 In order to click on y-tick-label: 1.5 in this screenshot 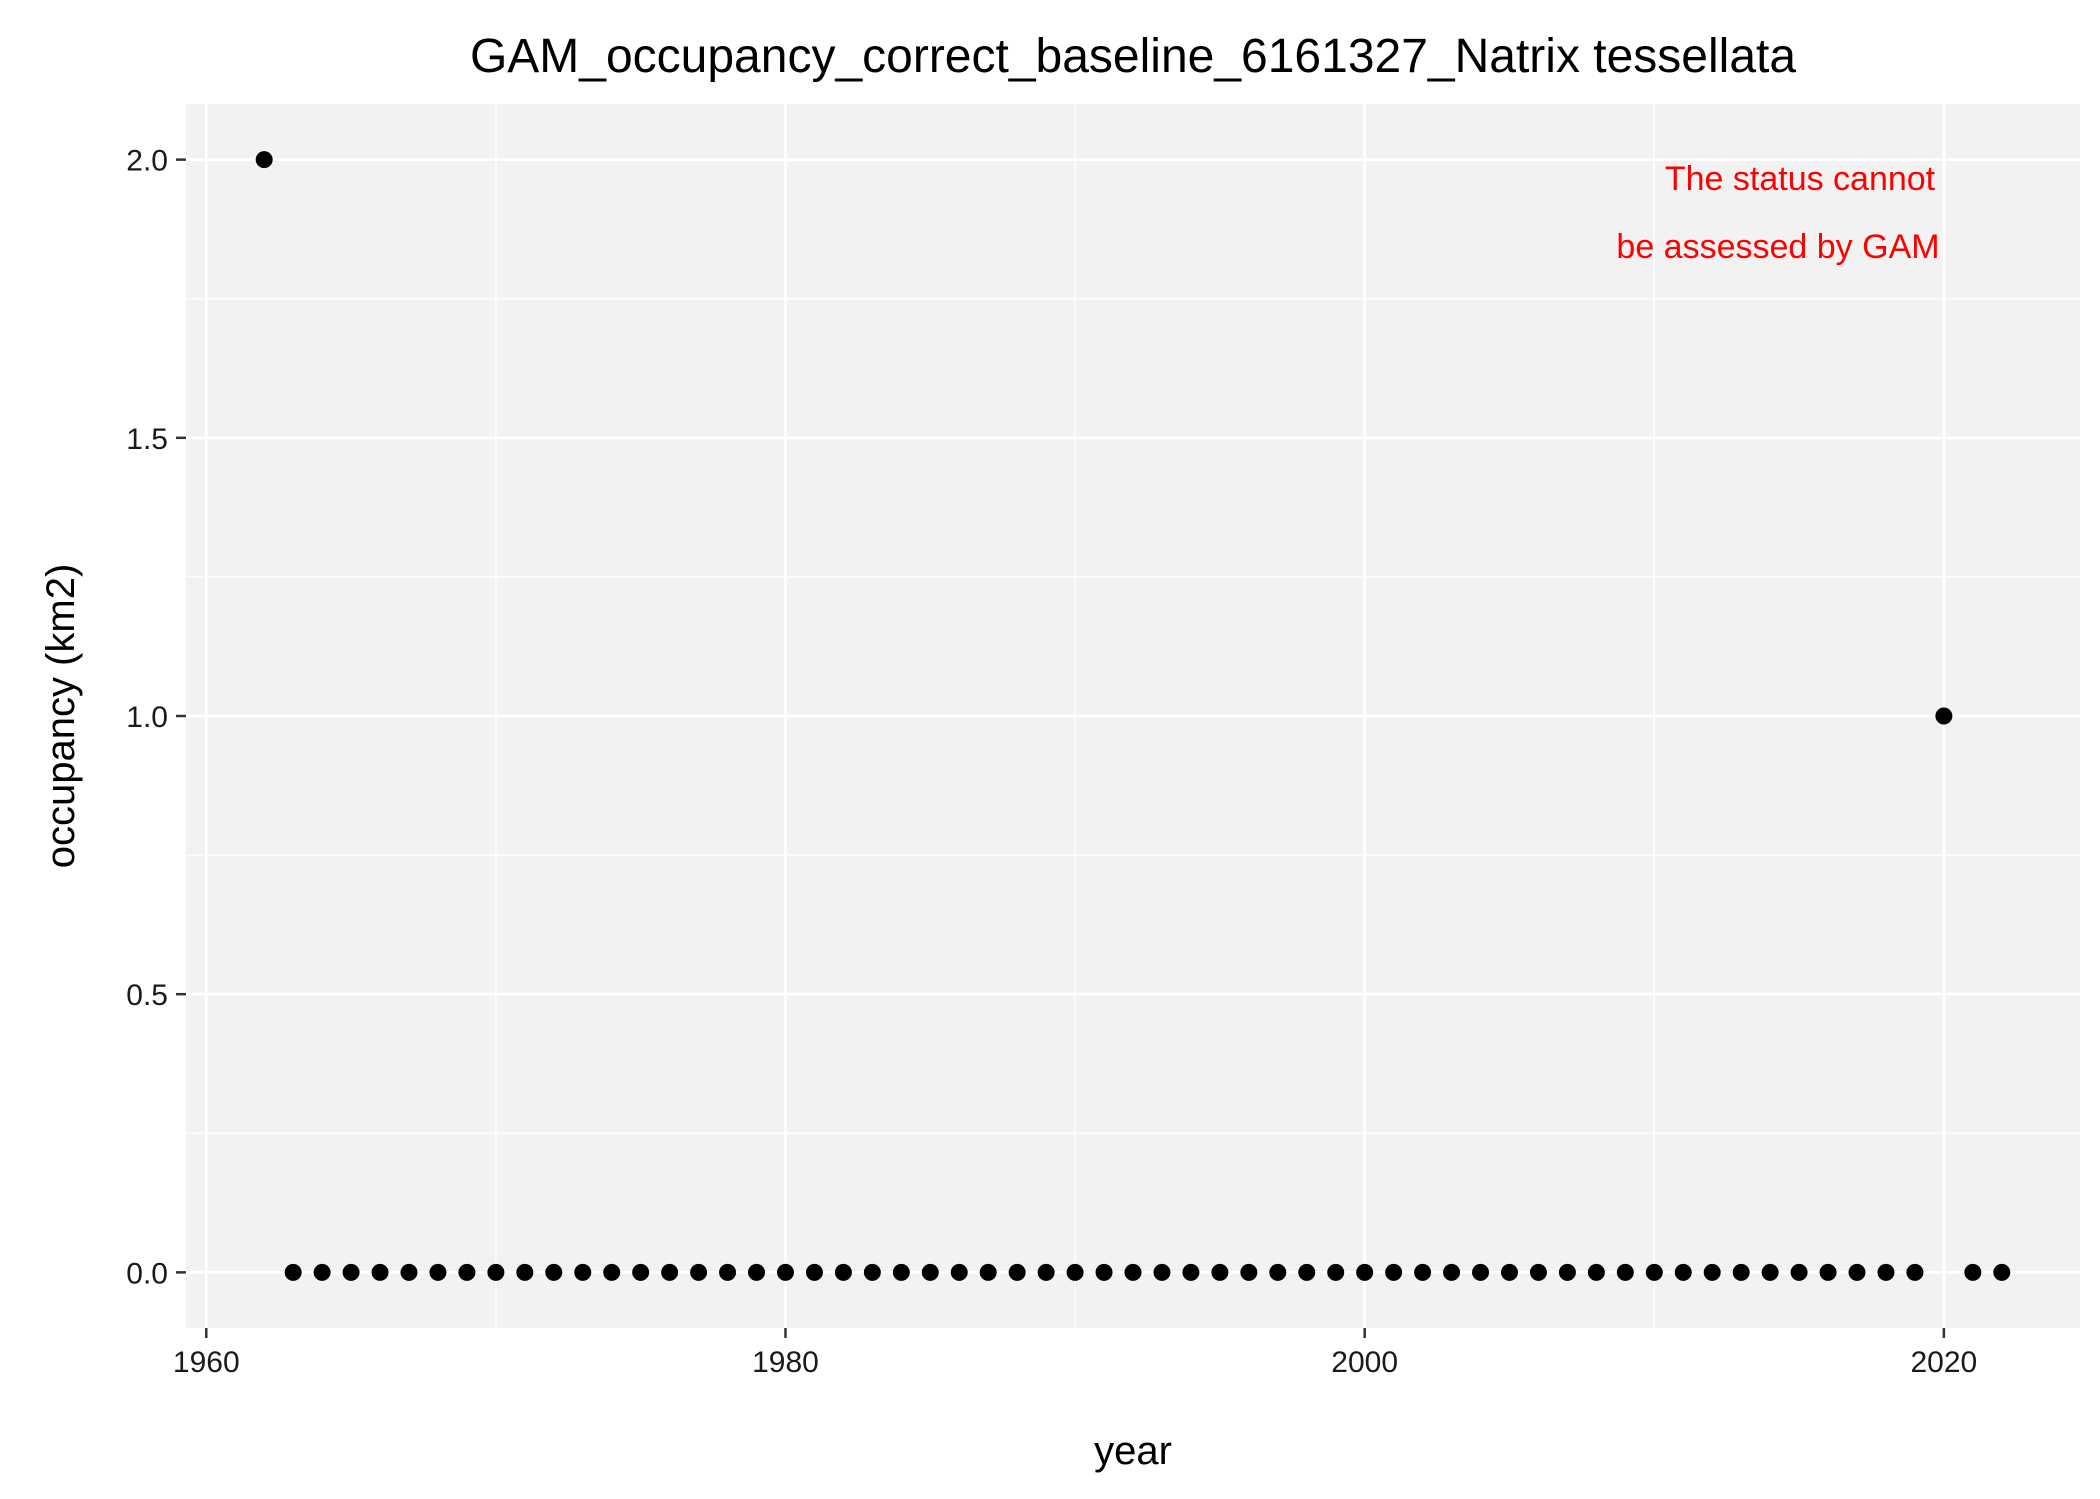, I will do `click(147, 439)`.